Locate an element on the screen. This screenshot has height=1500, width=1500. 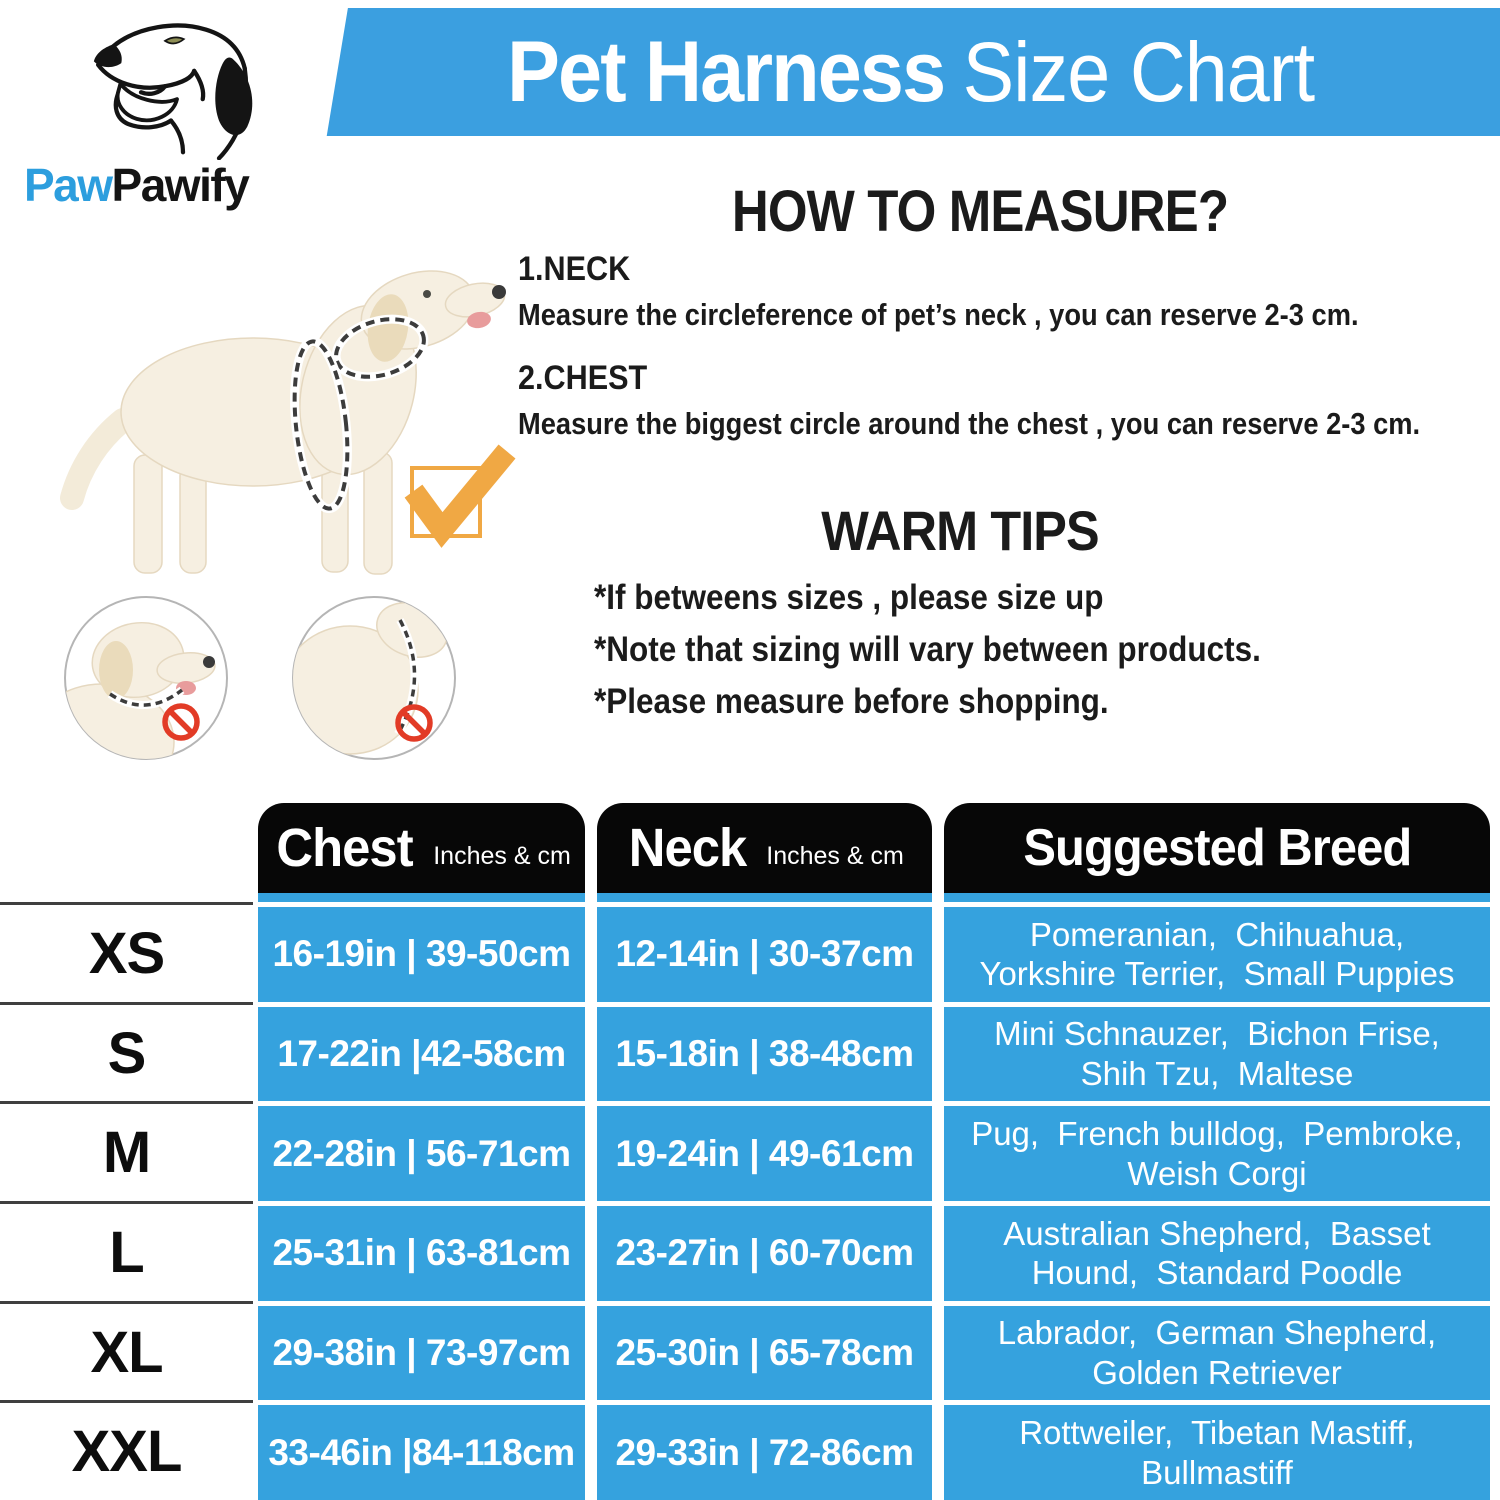
warm-tips-heading: WARM TIPS is located at coordinates (960, 530).